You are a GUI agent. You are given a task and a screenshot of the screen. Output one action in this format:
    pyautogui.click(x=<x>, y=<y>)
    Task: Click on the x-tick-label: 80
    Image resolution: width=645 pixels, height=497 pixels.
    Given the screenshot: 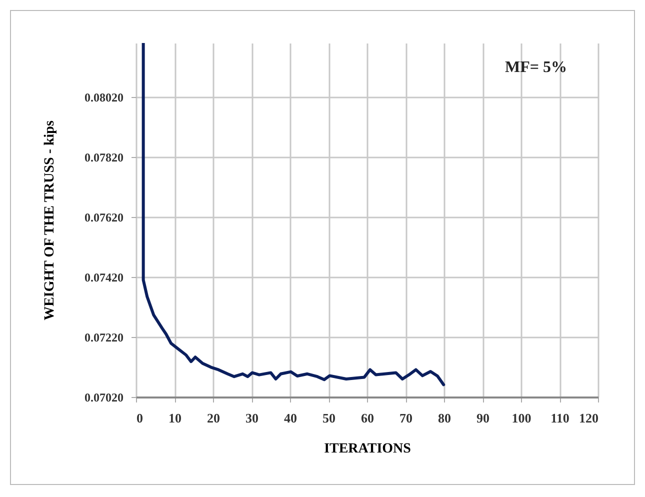 What is the action you would take?
    pyautogui.click(x=444, y=418)
    